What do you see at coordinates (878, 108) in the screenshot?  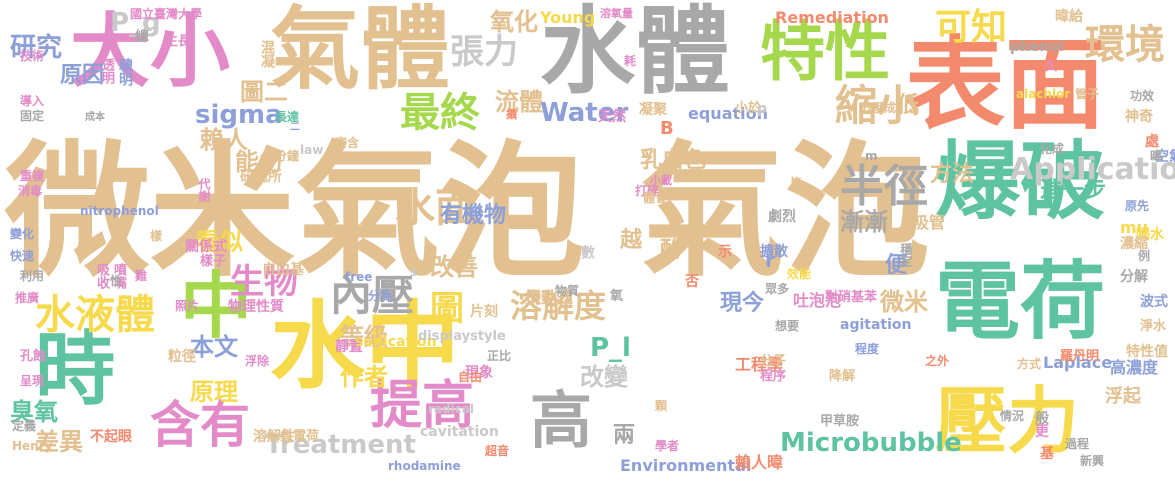 I see `cloud-word: 分壓成` at bounding box center [878, 108].